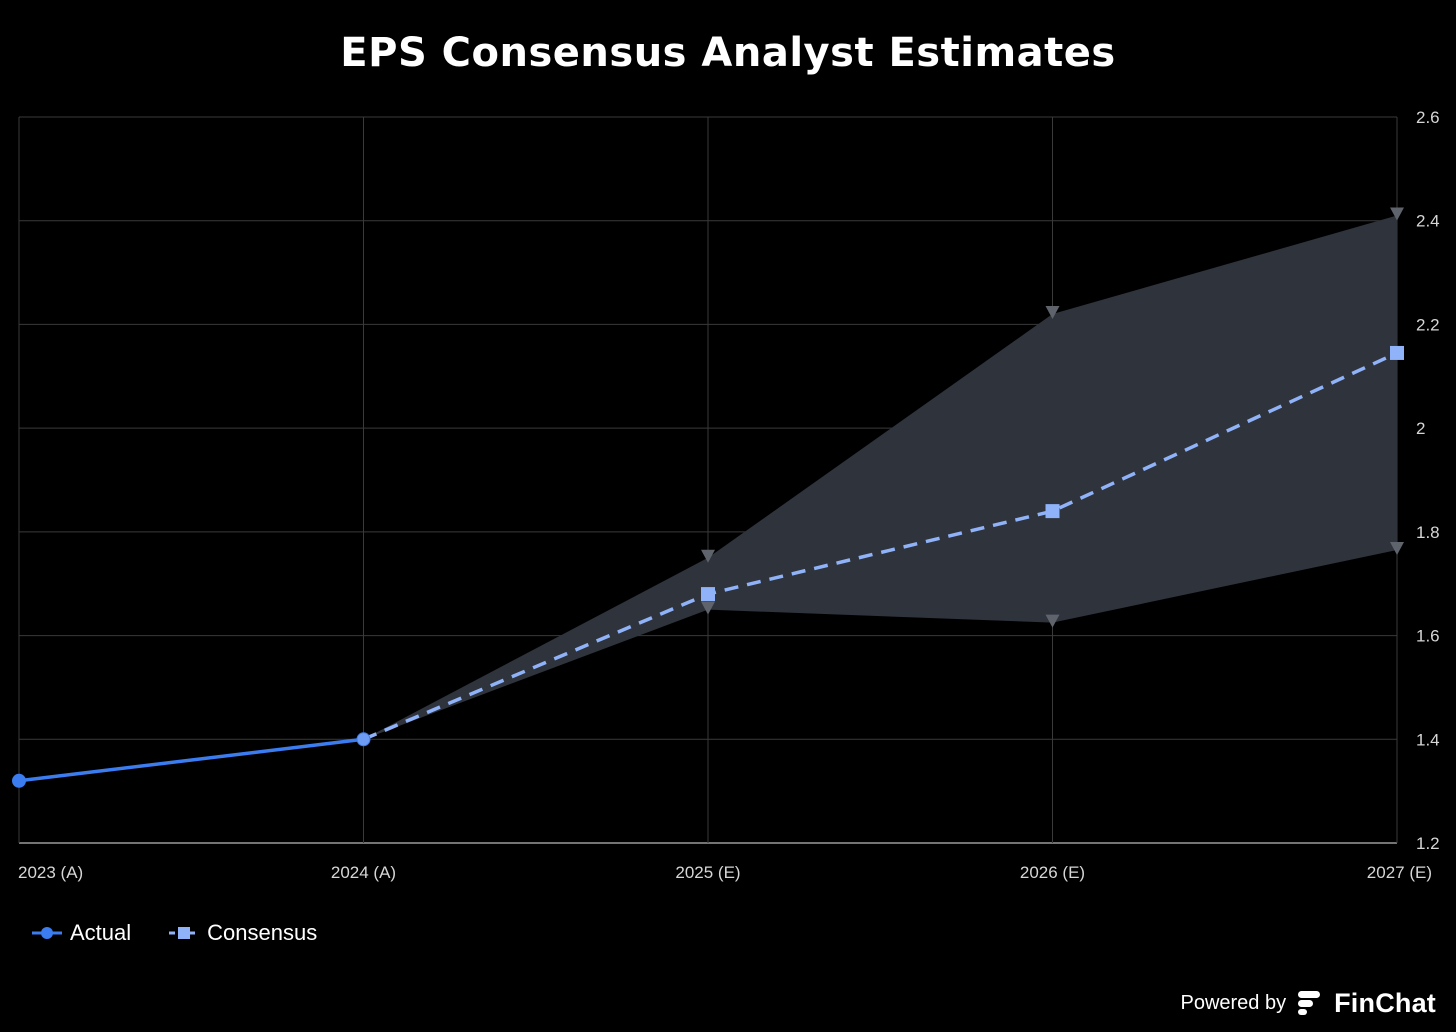 Image resolution: width=1456 pixels, height=1032 pixels. I want to click on finchat-logo-icon, so click(1309, 1003).